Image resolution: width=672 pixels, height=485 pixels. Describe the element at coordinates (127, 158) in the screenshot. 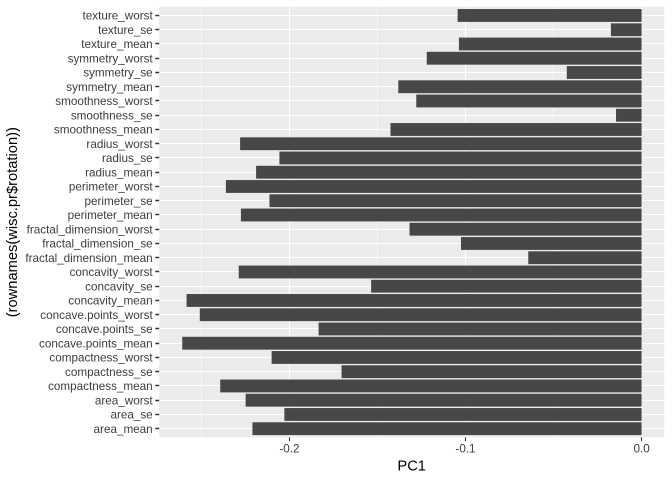

I see `svg-text: radius_se` at that location.